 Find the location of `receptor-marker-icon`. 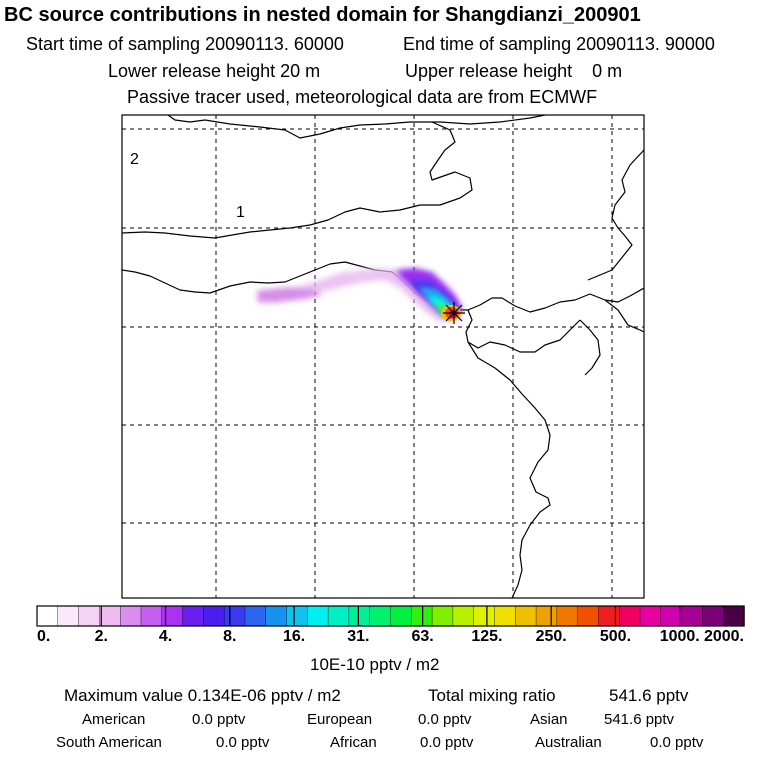

receptor-marker-icon is located at coordinates (454, 313).